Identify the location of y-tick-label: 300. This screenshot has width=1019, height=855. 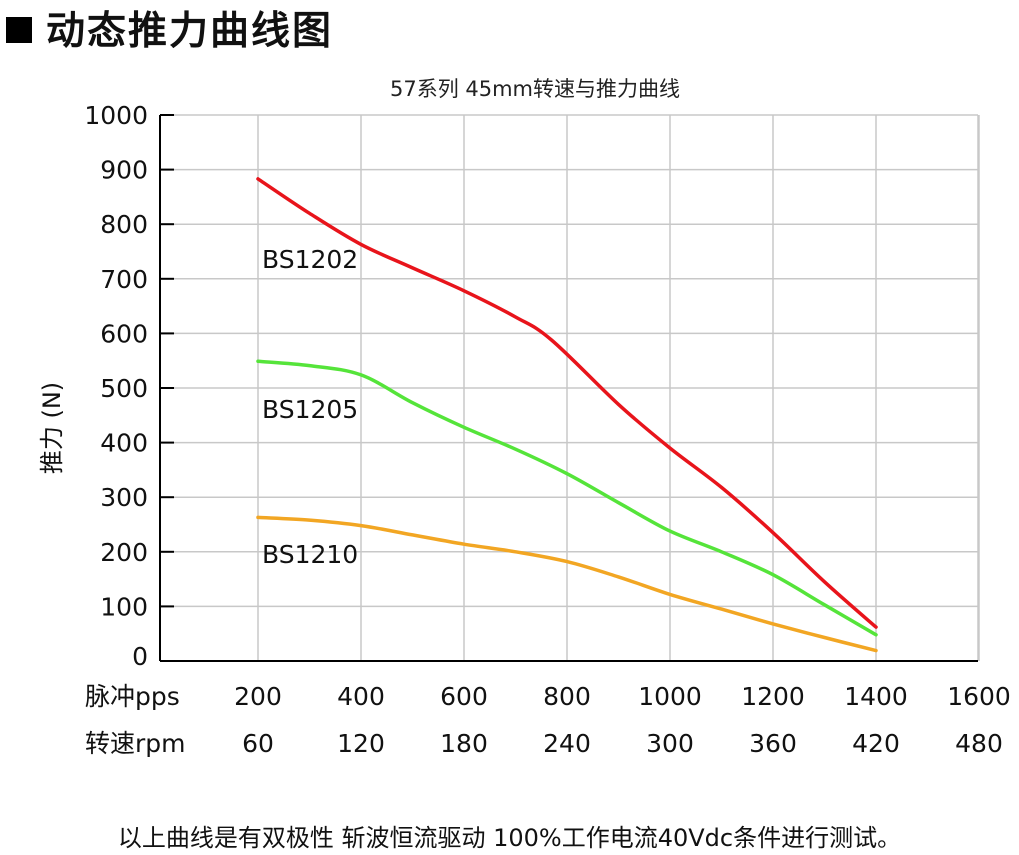
(124, 497).